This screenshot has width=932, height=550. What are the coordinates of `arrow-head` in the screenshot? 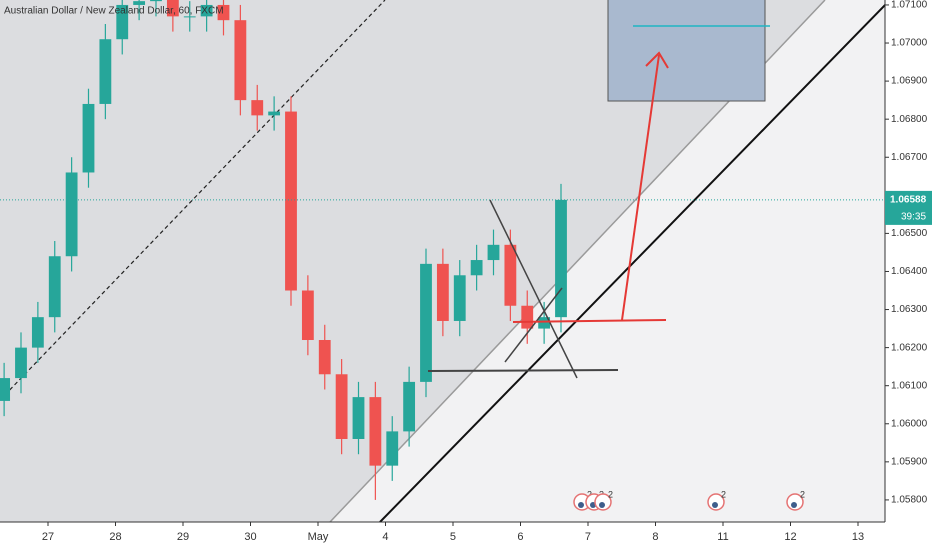 It's located at (657, 60).